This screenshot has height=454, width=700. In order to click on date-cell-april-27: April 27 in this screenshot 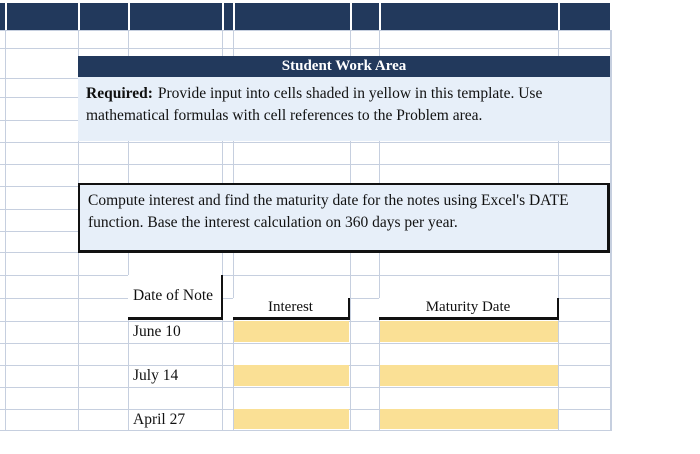, I will do `click(159, 419)`.